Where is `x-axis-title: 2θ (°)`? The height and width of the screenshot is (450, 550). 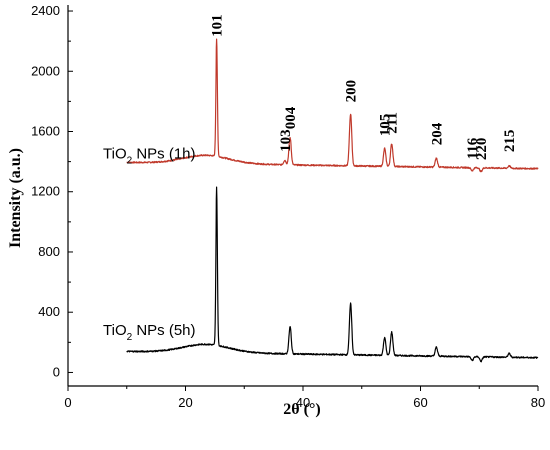
x-axis-title: 2θ (°) is located at coordinates (301, 409).